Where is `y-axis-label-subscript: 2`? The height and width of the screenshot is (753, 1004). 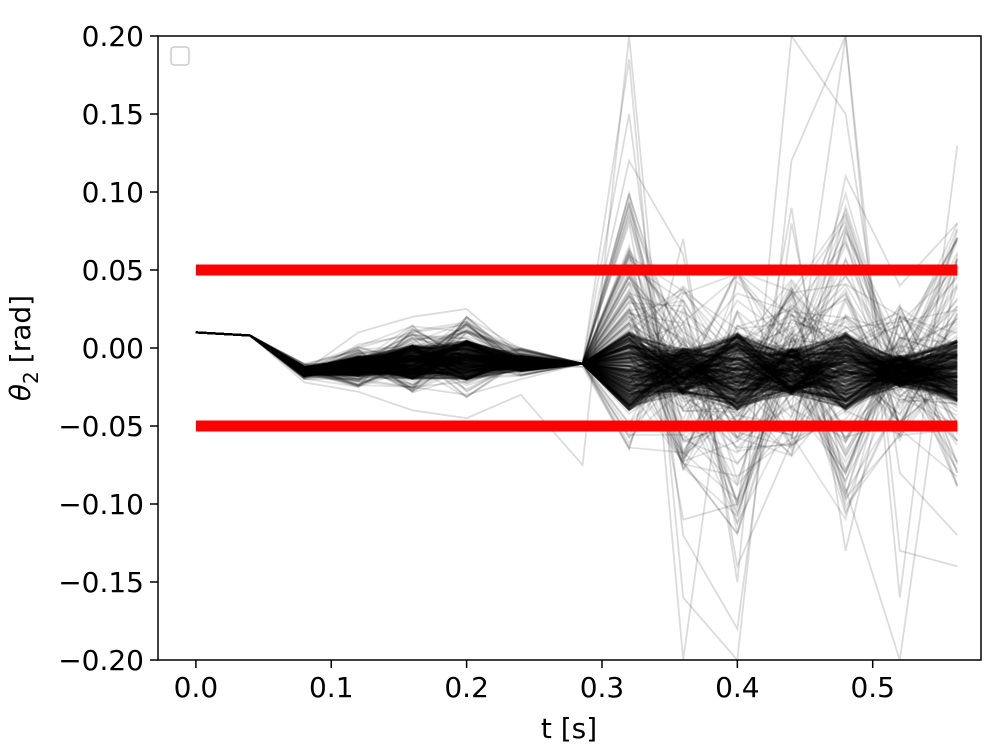
y-axis-label-subscript: 2 is located at coordinates (31, 377).